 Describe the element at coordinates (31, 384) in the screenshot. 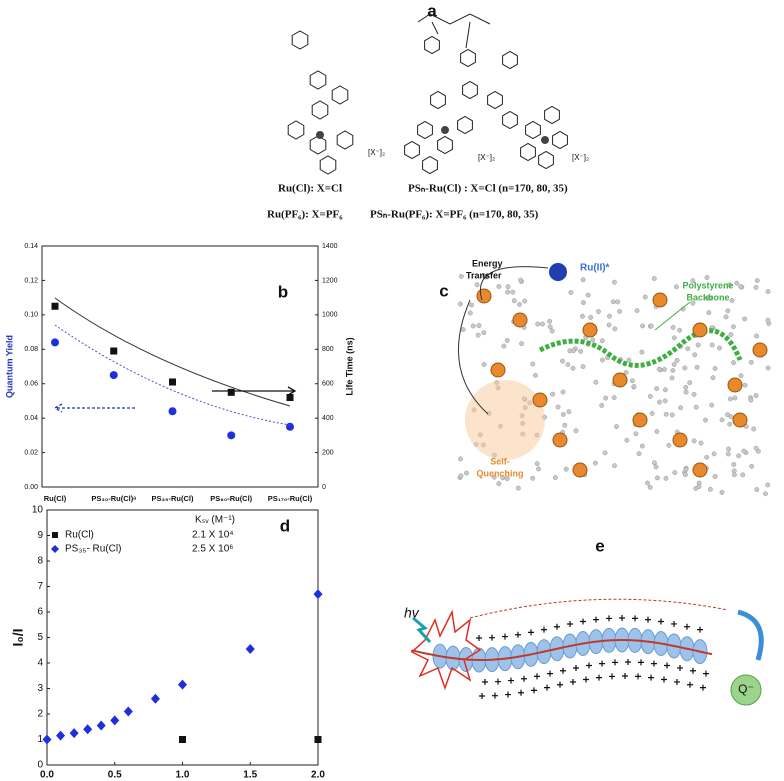

I see `y-tick-label: 0.06` at that location.